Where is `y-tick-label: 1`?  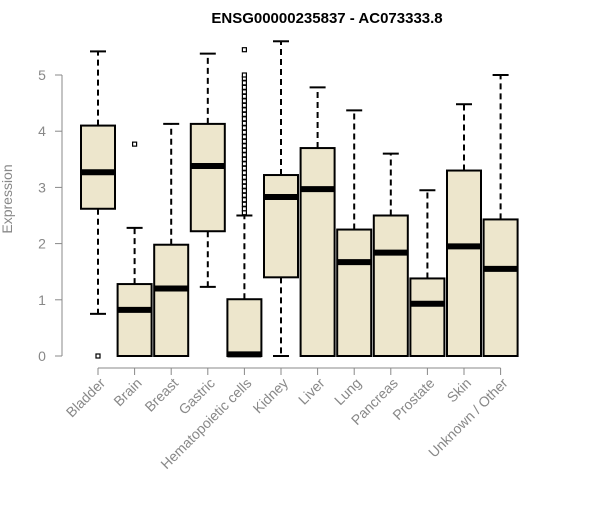
y-tick-label: 1 is located at coordinates (42, 300).